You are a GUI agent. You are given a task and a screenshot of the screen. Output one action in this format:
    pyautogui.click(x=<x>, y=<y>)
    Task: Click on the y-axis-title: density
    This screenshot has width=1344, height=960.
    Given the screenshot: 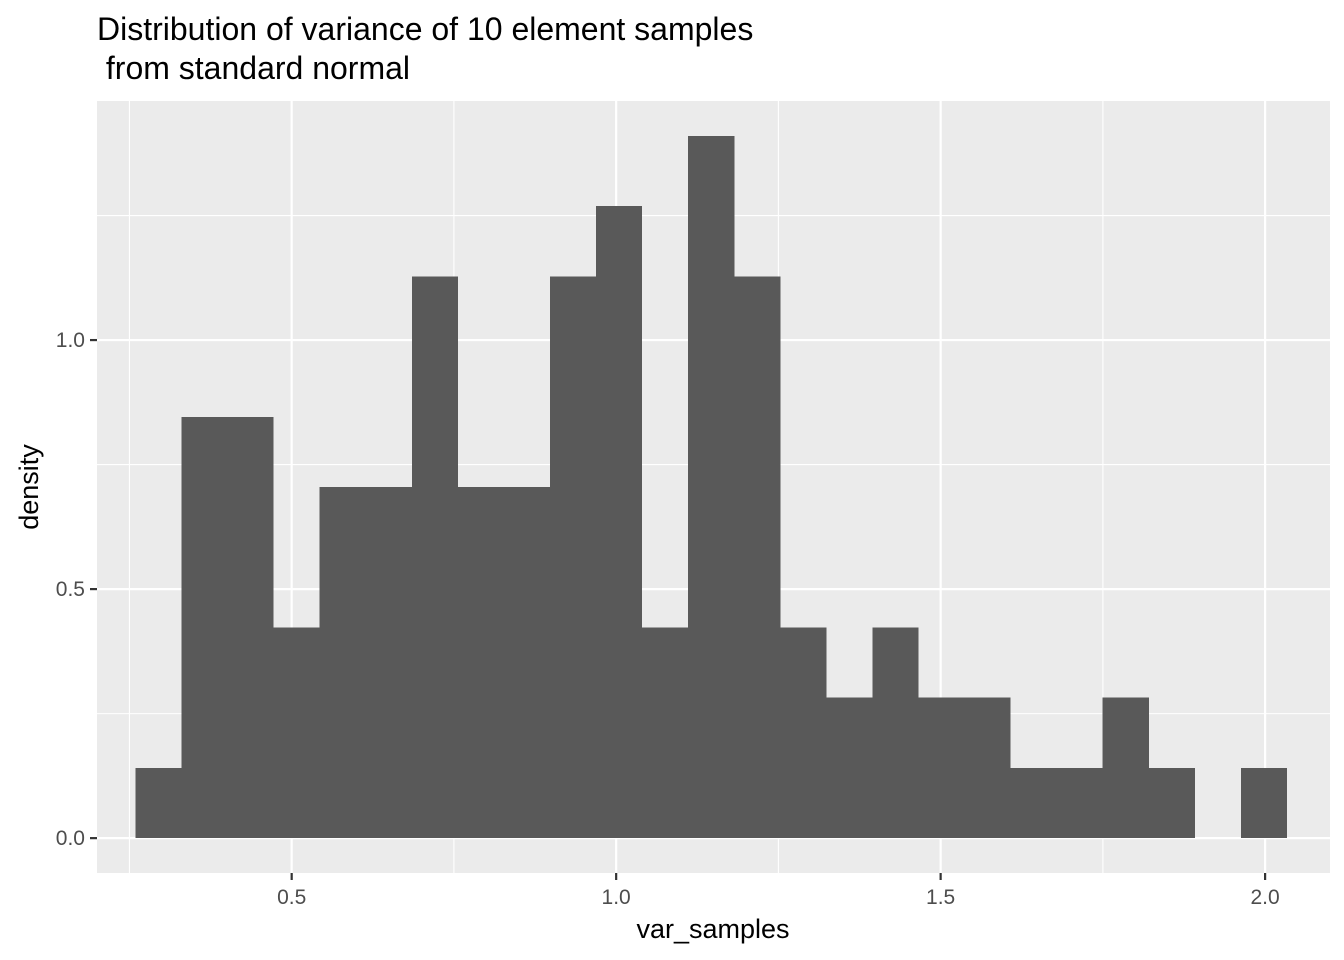 What is the action you would take?
    pyautogui.click(x=29, y=487)
    